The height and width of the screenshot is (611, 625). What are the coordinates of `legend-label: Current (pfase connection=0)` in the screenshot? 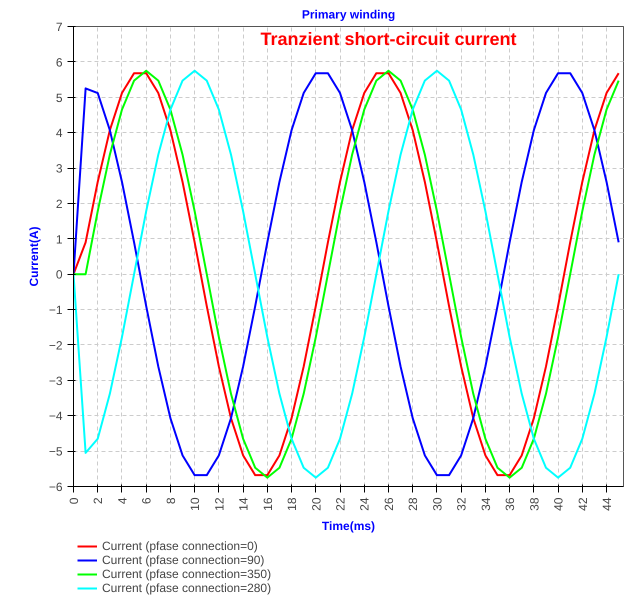 It's located at (180, 546).